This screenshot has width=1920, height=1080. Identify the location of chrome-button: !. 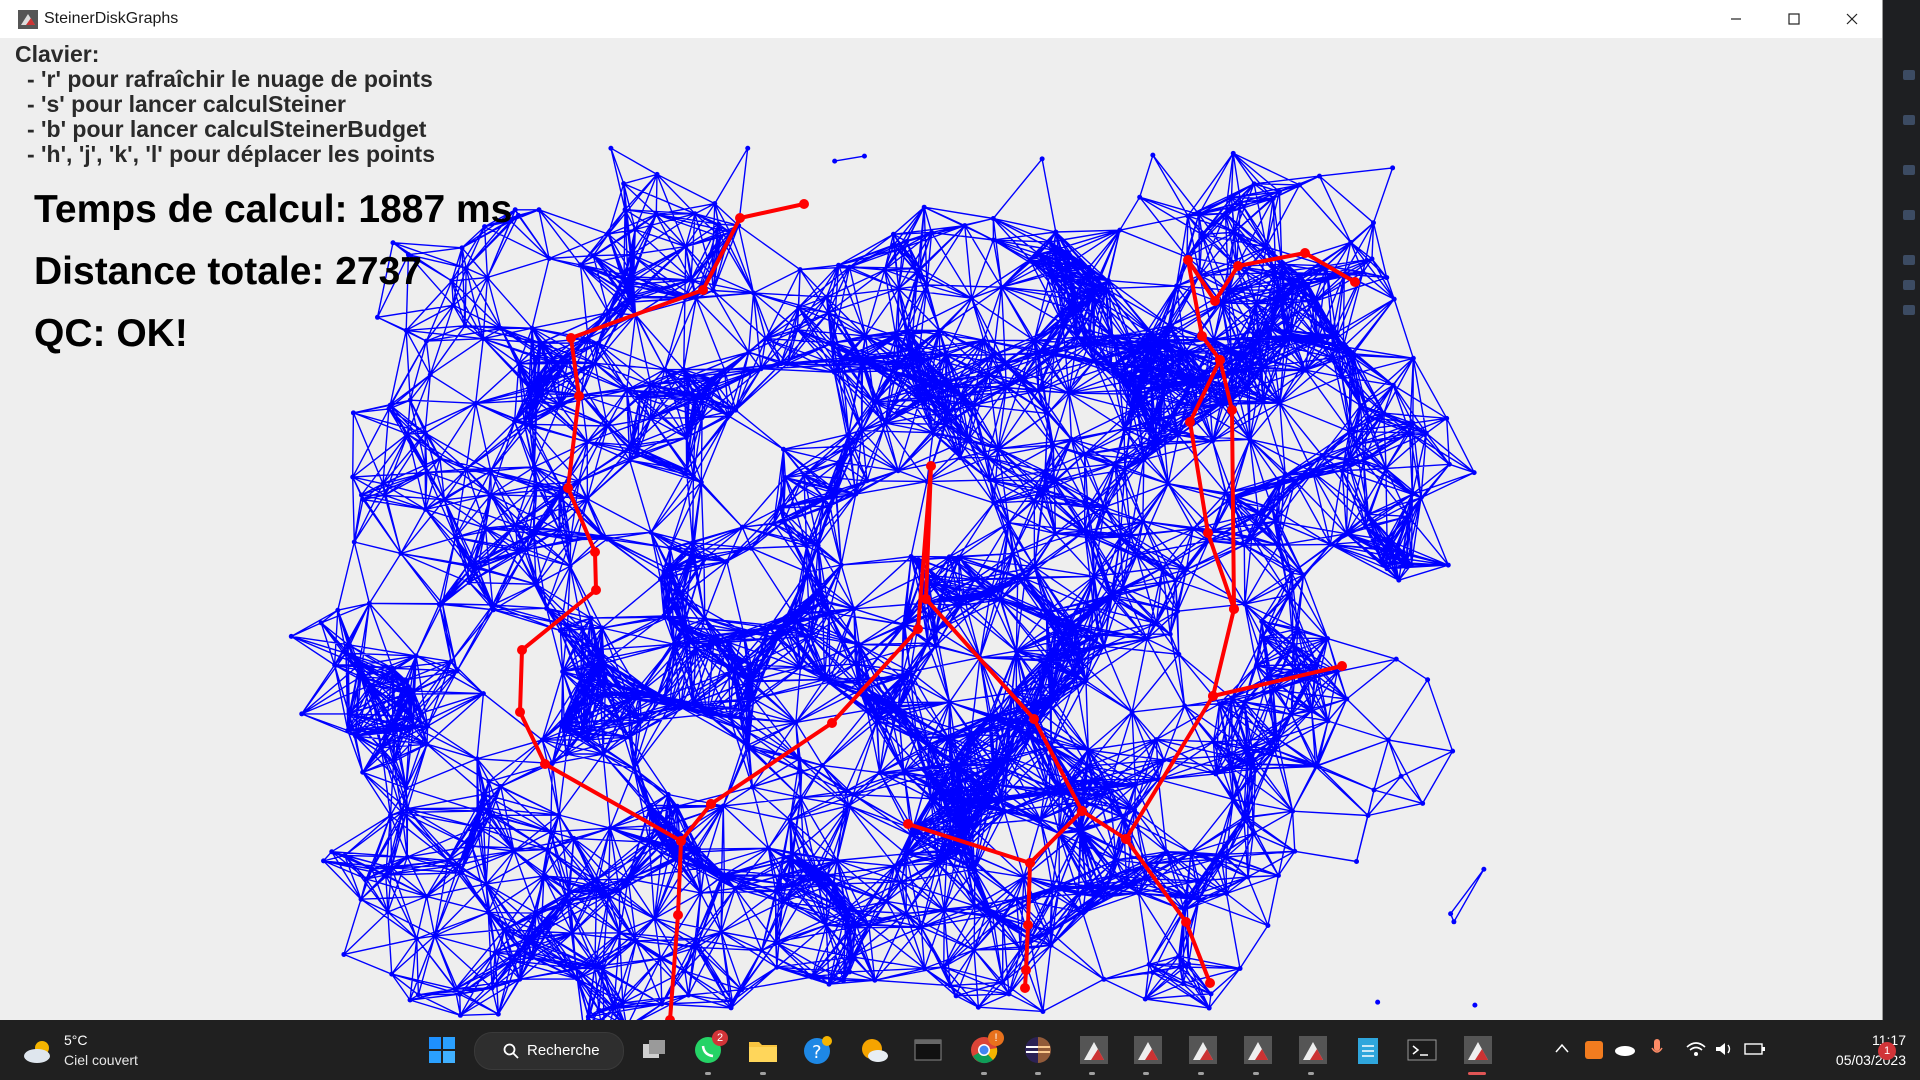
(986, 1048).